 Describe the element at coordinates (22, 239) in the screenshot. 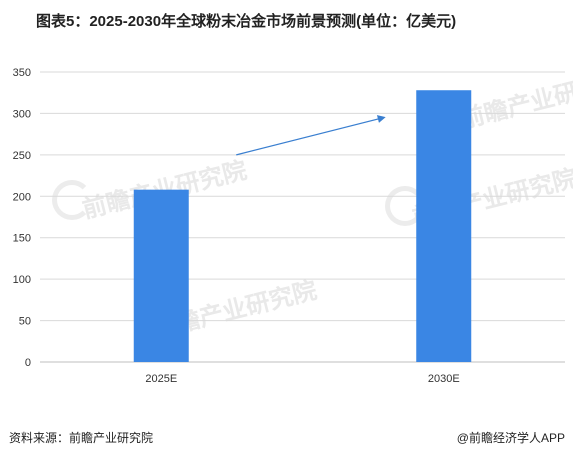

I see `y-tick-label: 150` at that location.